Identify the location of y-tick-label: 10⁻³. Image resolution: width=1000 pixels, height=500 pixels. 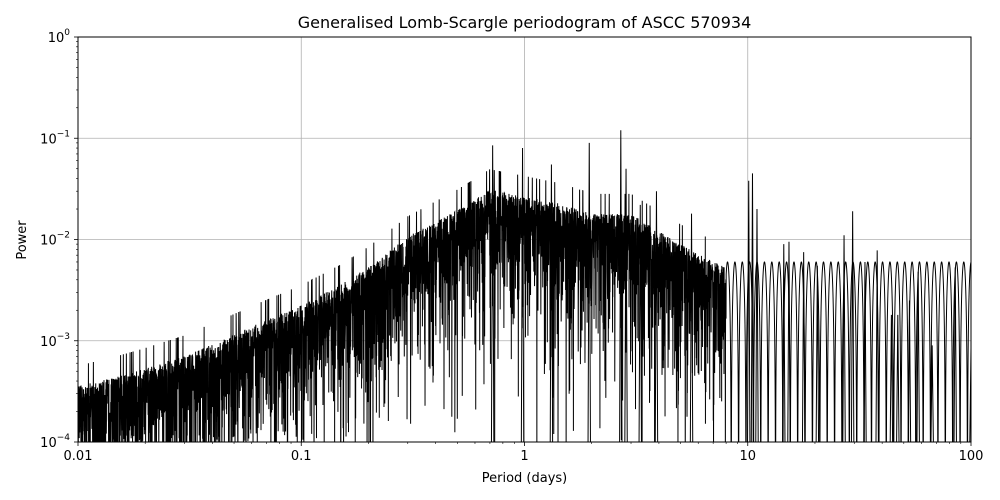
(55, 341).